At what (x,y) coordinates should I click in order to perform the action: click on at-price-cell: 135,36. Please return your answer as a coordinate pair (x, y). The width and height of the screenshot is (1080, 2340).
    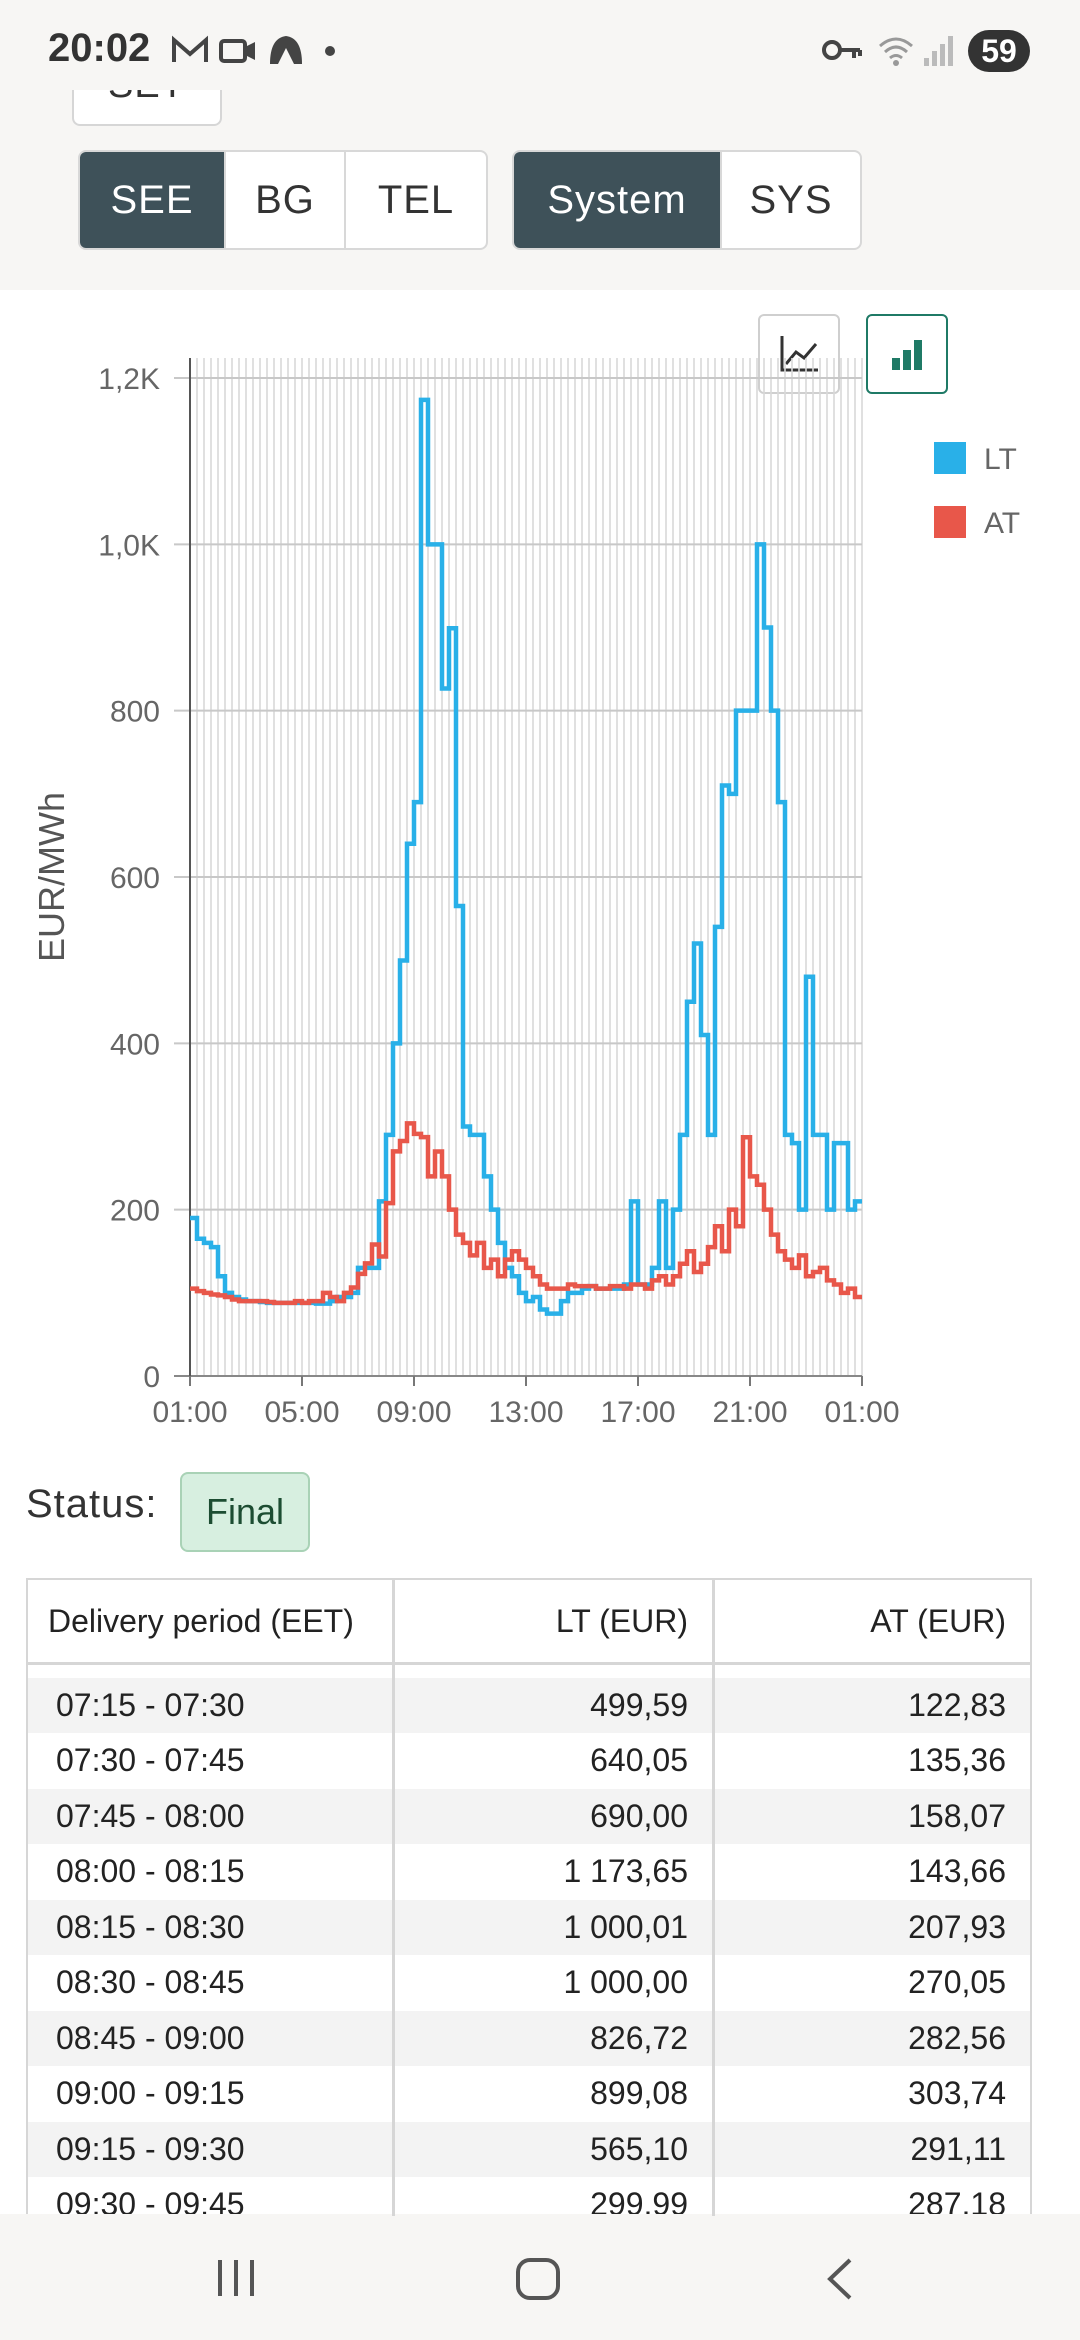
    Looking at the image, I should click on (957, 1760).